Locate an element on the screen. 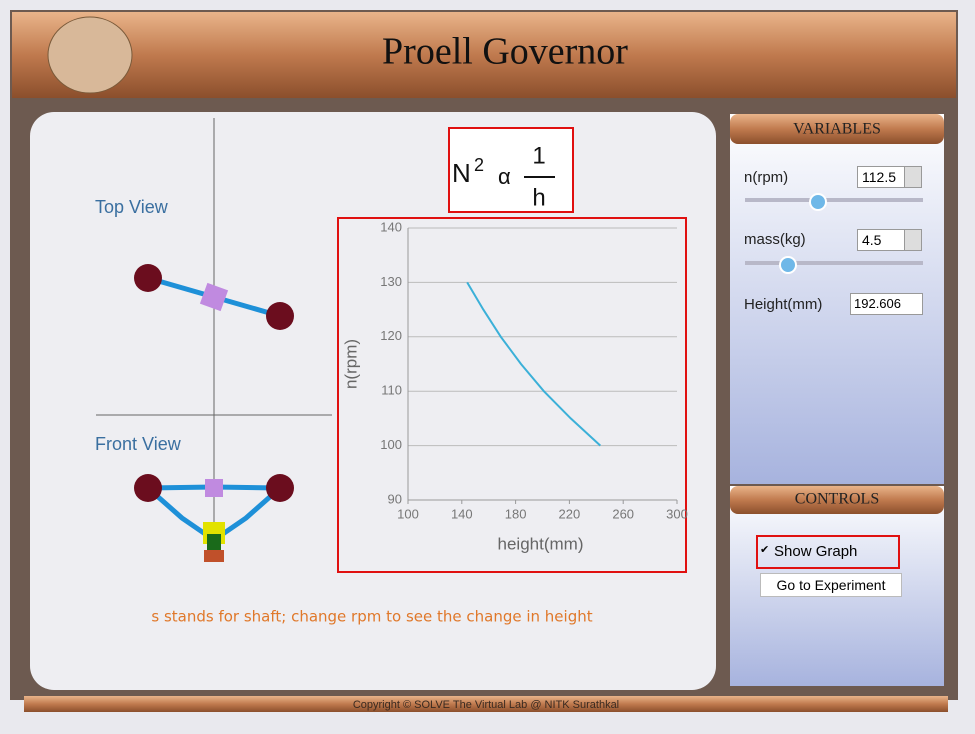  formula-base: N is located at coordinates (461, 173).